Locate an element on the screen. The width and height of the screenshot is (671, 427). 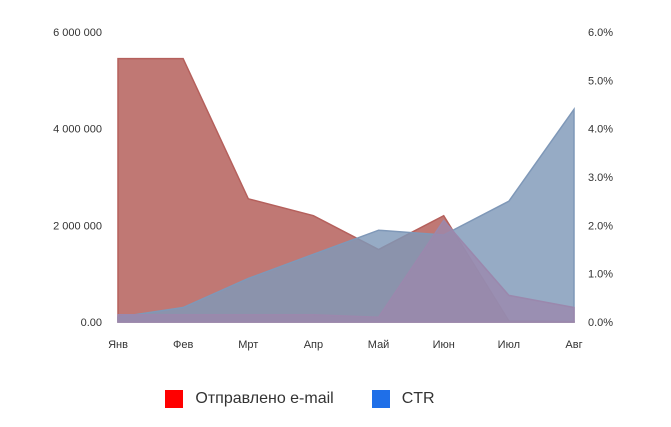
left-axis-labels: 0.00 2 000 000 4 000 000 6 000 000 is located at coordinates (77, 178).